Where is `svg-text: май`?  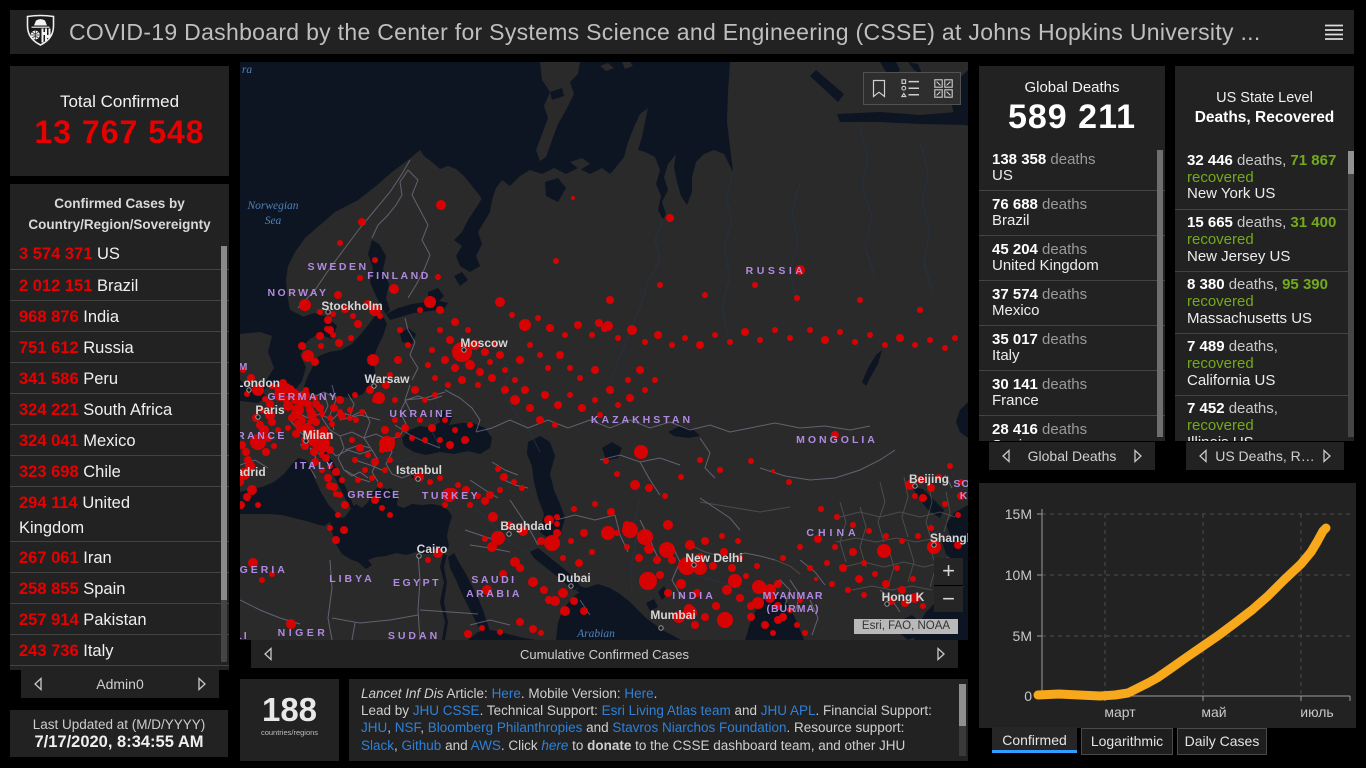 svg-text: май is located at coordinates (1213, 712).